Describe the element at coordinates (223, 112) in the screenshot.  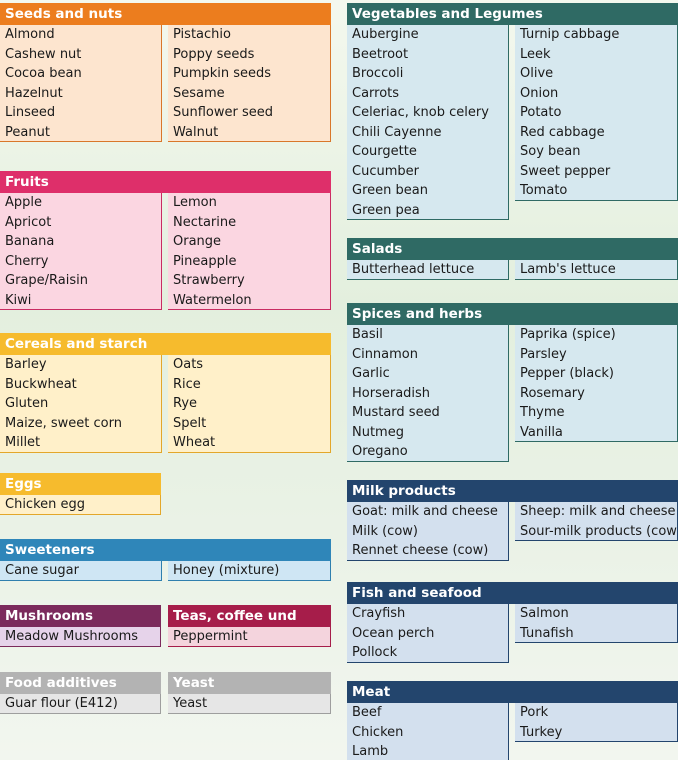
I see `list-item: Sunflower seed` at that location.